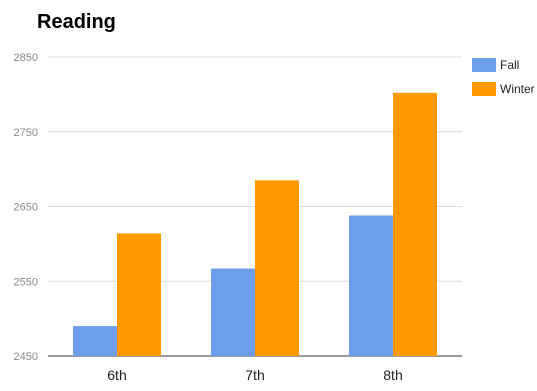  Describe the element at coordinates (517, 89) in the screenshot. I see `legend-label-winter: Winter` at that location.